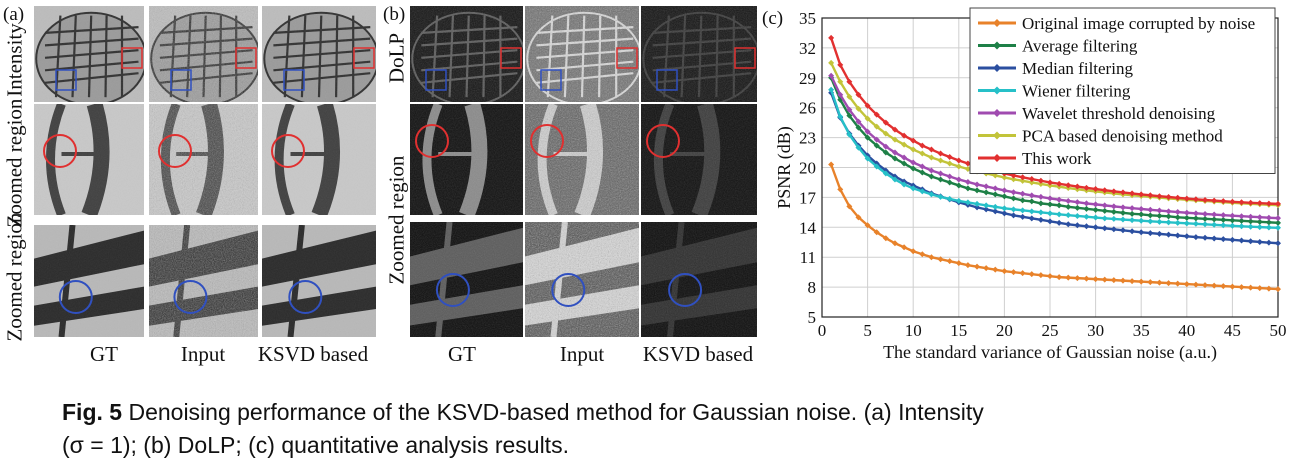 Image resolution: width=1290 pixels, height=462 pixels. What do you see at coordinates (1080, 46) in the screenshot?
I see `legend-entry: Average filtering` at bounding box center [1080, 46].